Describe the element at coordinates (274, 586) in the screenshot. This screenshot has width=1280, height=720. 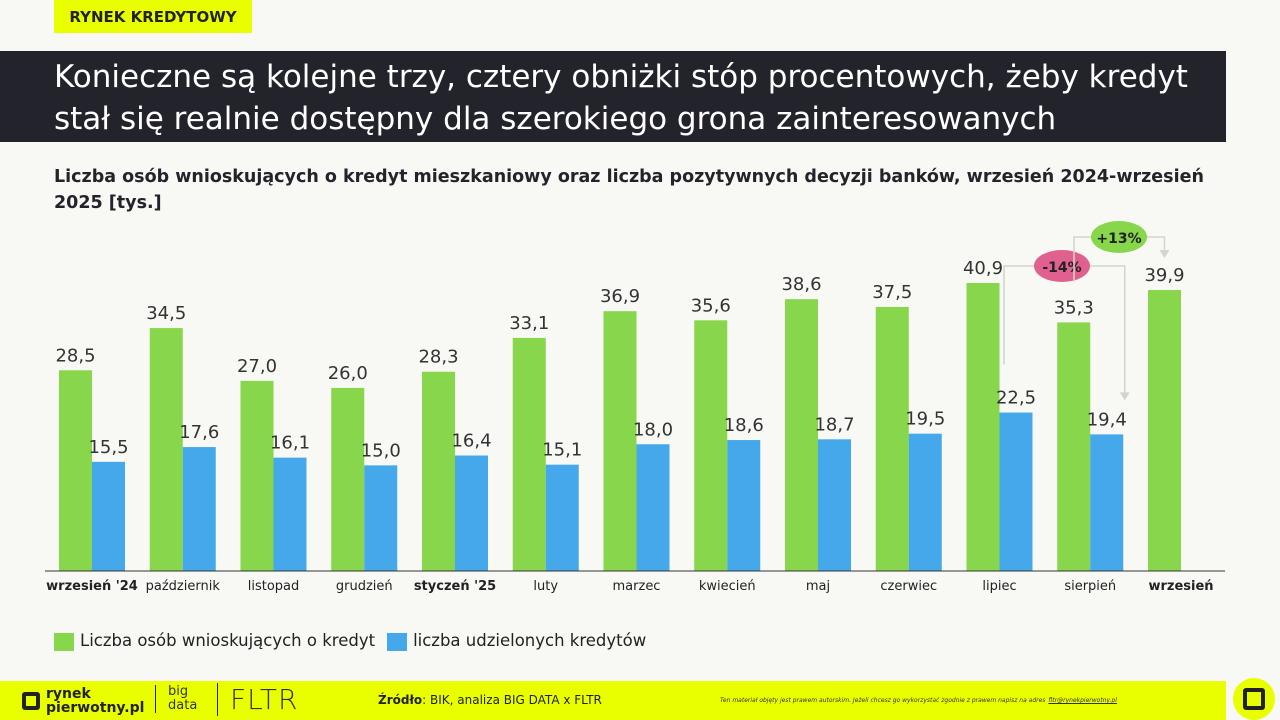
I see `x-tick-label: listopad` at that location.